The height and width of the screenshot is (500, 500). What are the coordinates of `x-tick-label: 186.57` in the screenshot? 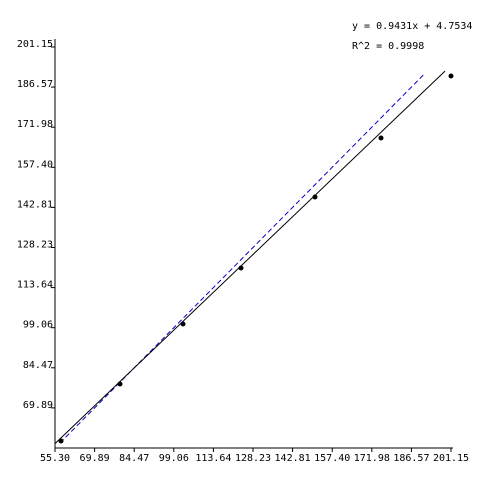 It's located at (411, 458).